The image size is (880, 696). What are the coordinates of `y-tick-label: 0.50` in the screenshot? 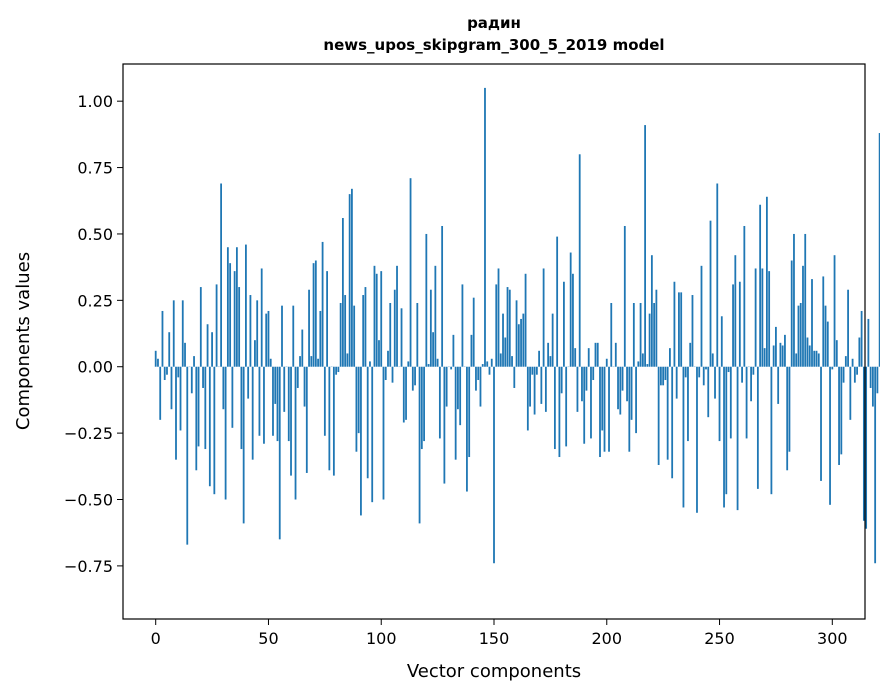 It's located at (95, 234).